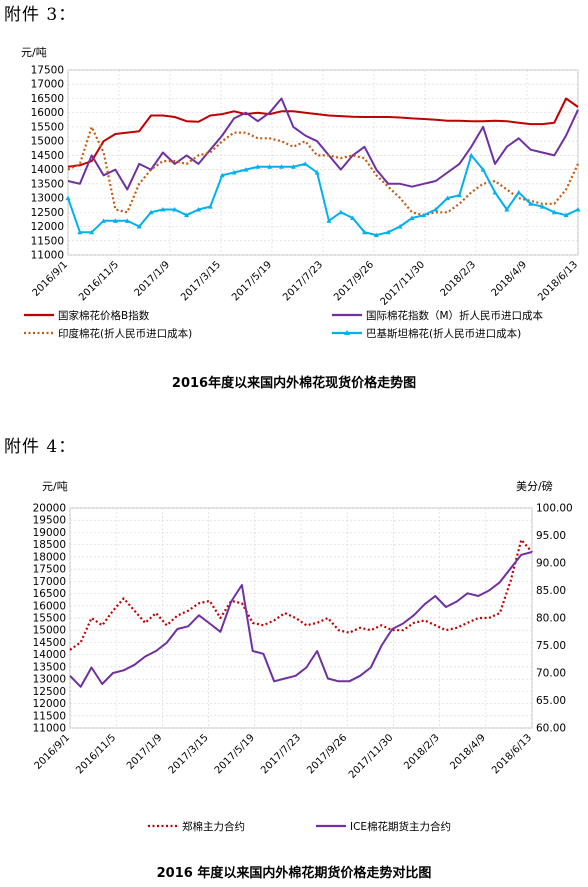 This screenshot has height=887, width=588. Describe the element at coordinates (49, 509) in the screenshot. I see `y-tick-label: 20000` at that location.